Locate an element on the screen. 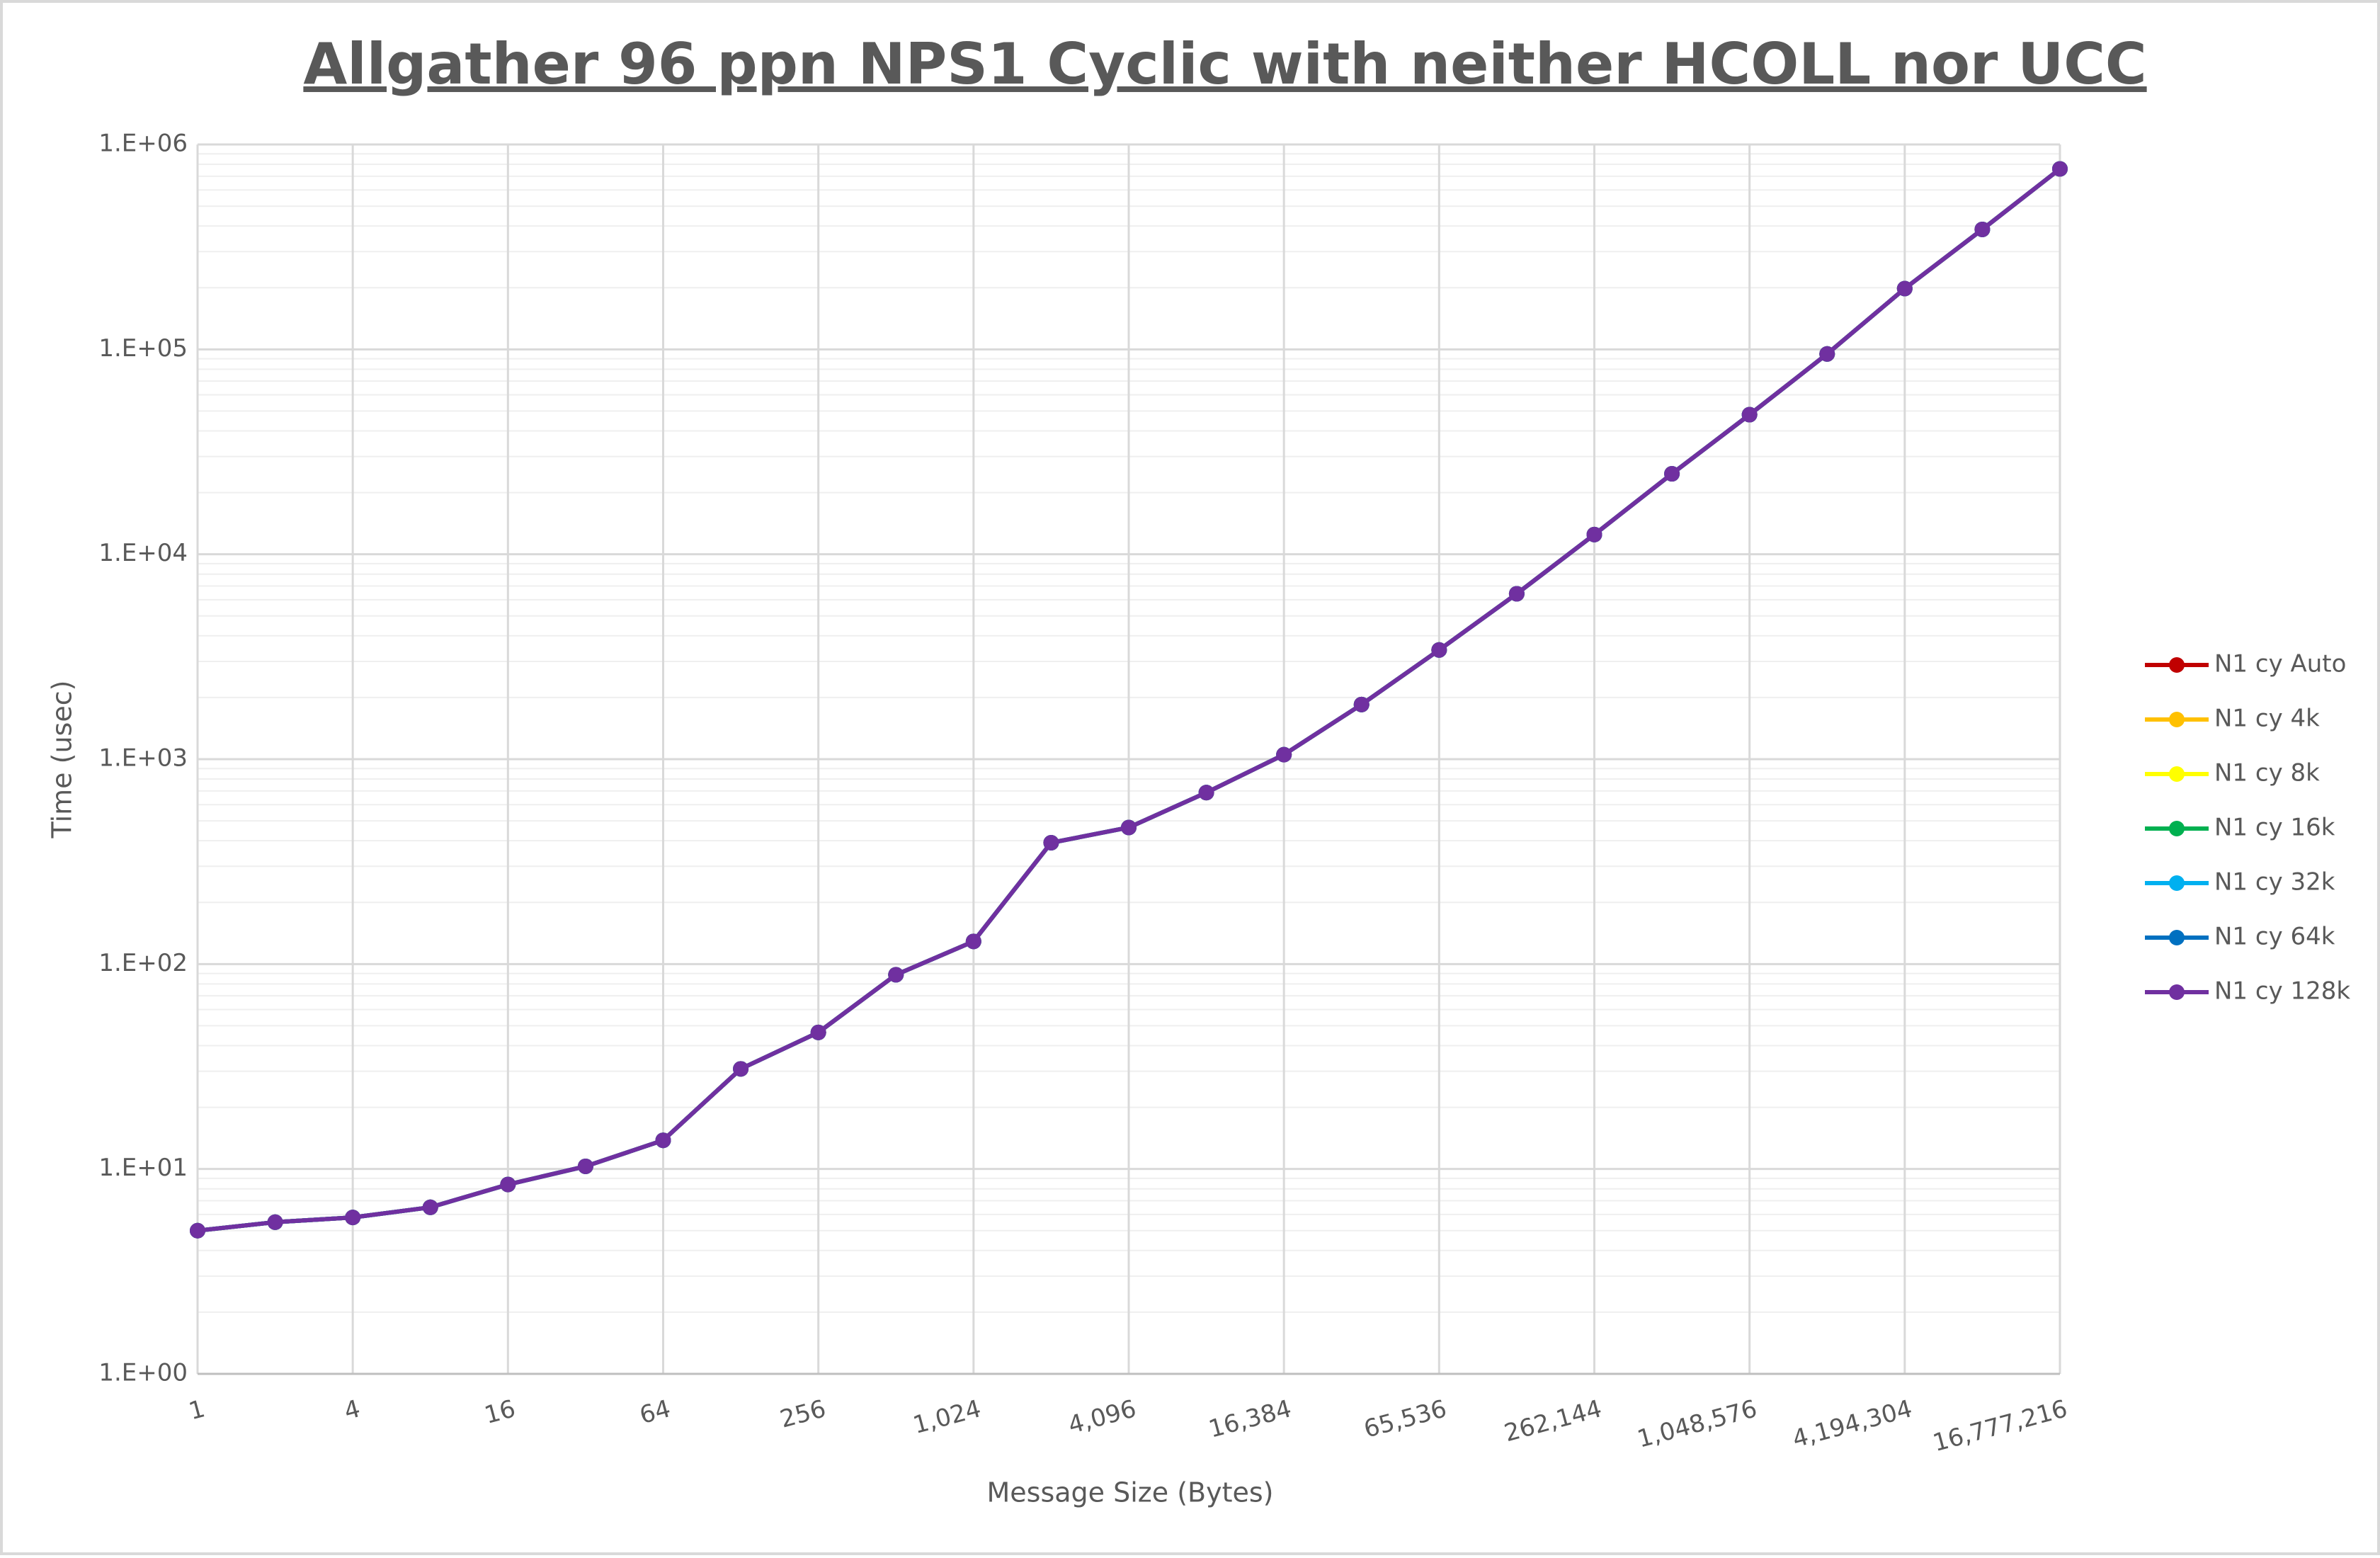  legend-label: N1 cy 8k is located at coordinates (2267, 773).